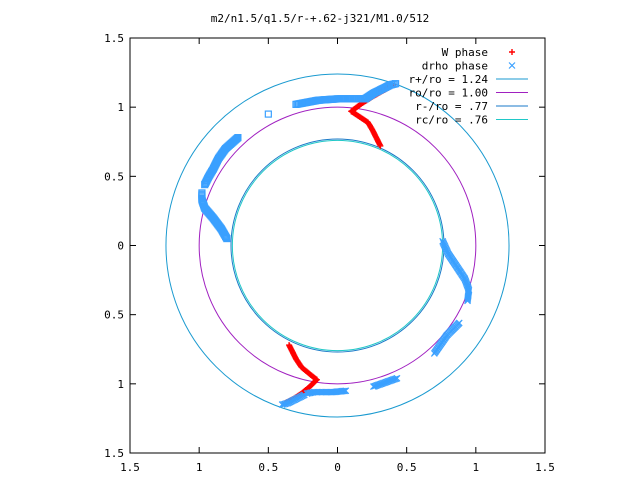 This screenshot has width=640, height=480. What do you see at coordinates (455, 66) in the screenshot?
I see `legend-label: drho phase` at bounding box center [455, 66].